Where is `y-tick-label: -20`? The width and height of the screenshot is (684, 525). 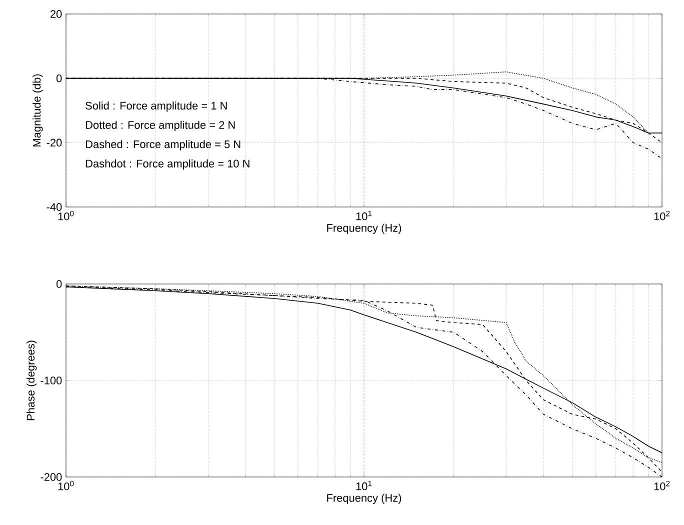 y-tick-label: -20 is located at coordinates (54, 142).